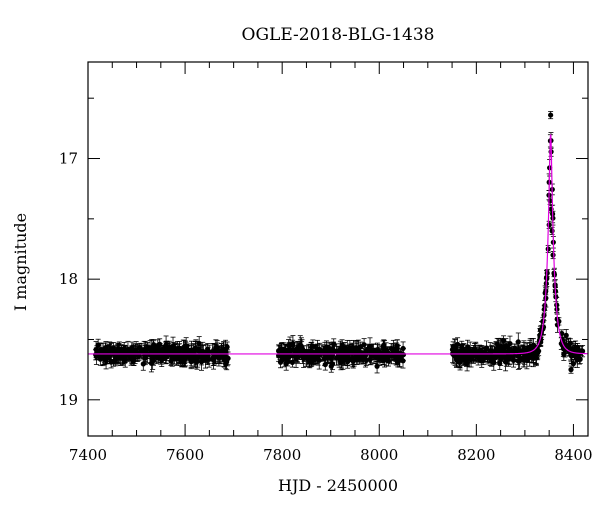 This screenshot has width=600, height=512. Describe the element at coordinates (88, 455) in the screenshot. I see `x-tick-label: 7400` at that location.